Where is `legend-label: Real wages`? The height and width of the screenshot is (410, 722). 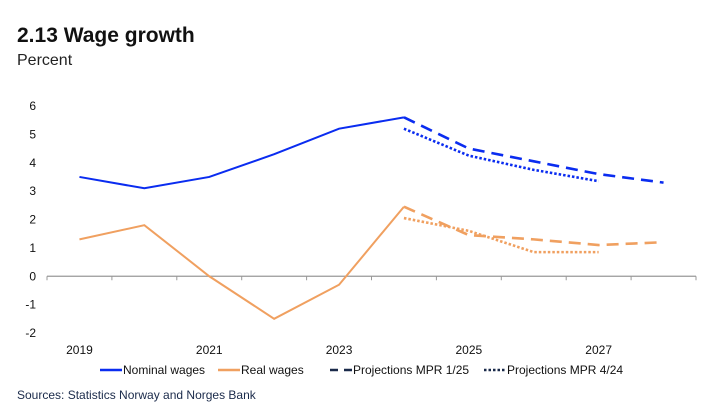 legend-label: Real wages is located at coordinates (272, 370).